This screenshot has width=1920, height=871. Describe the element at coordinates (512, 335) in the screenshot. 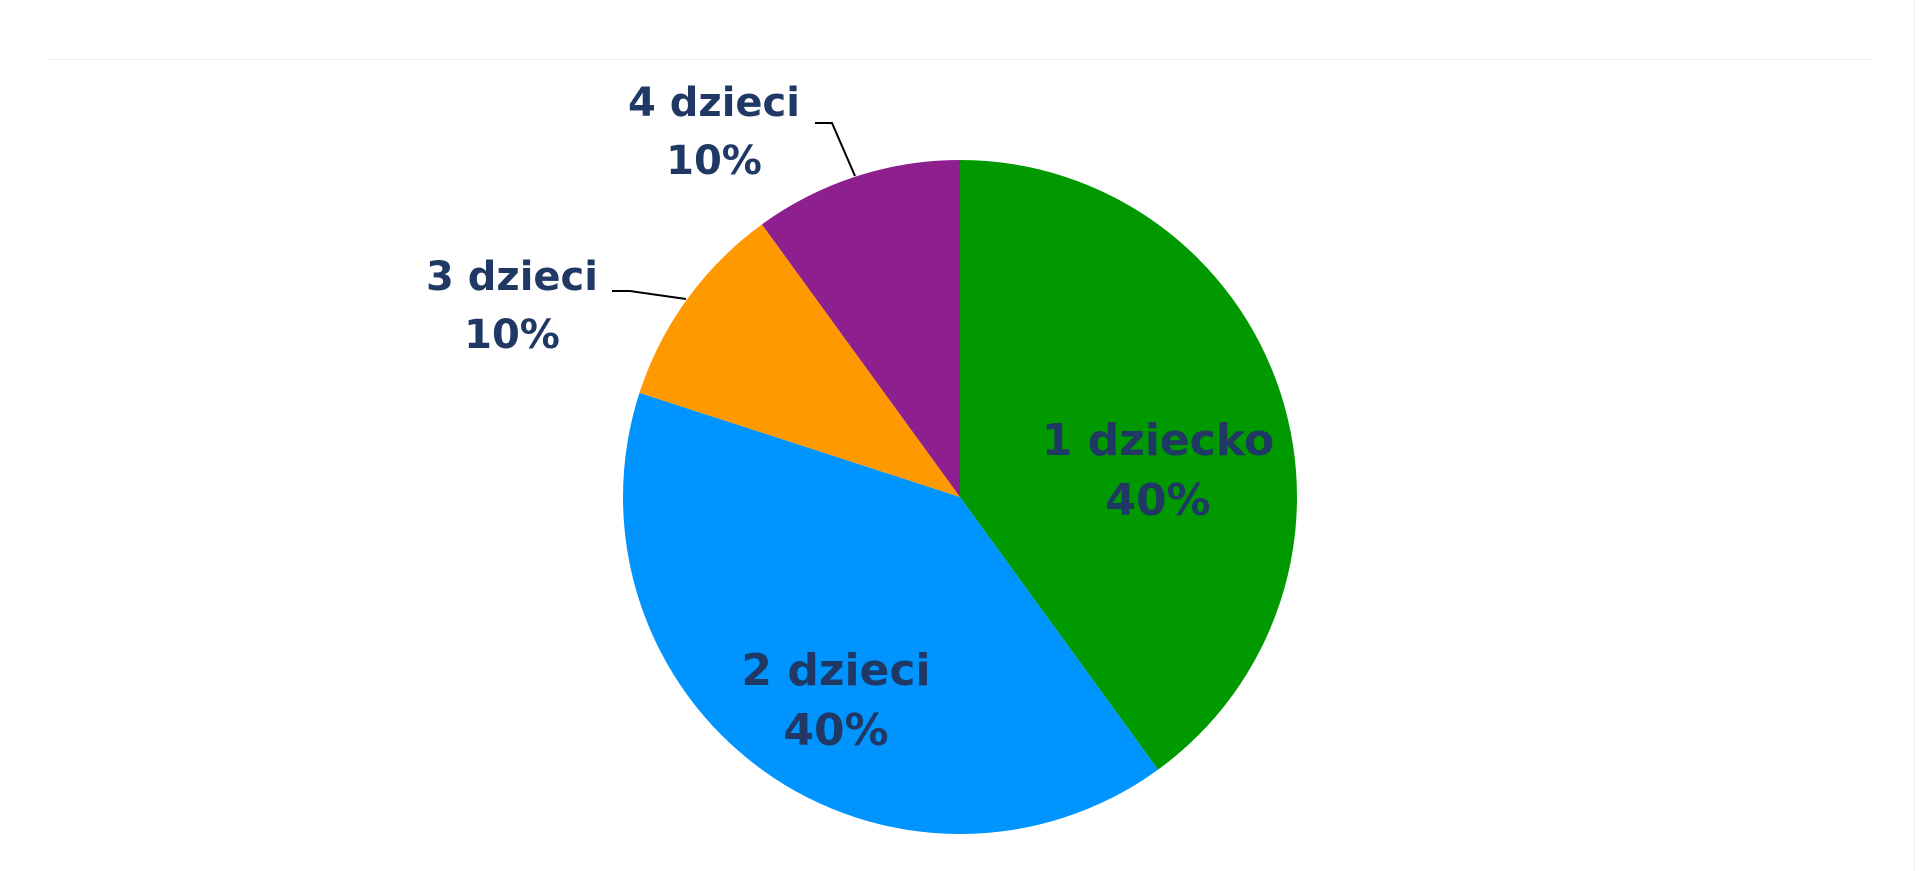

I see `slice-percent-3: 10%` at that location.